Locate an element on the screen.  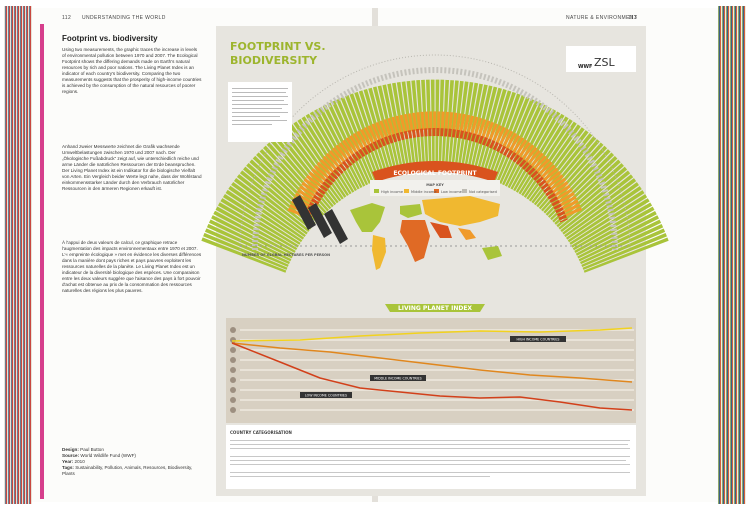
logo: WWF is located at coordinates (585, 67).